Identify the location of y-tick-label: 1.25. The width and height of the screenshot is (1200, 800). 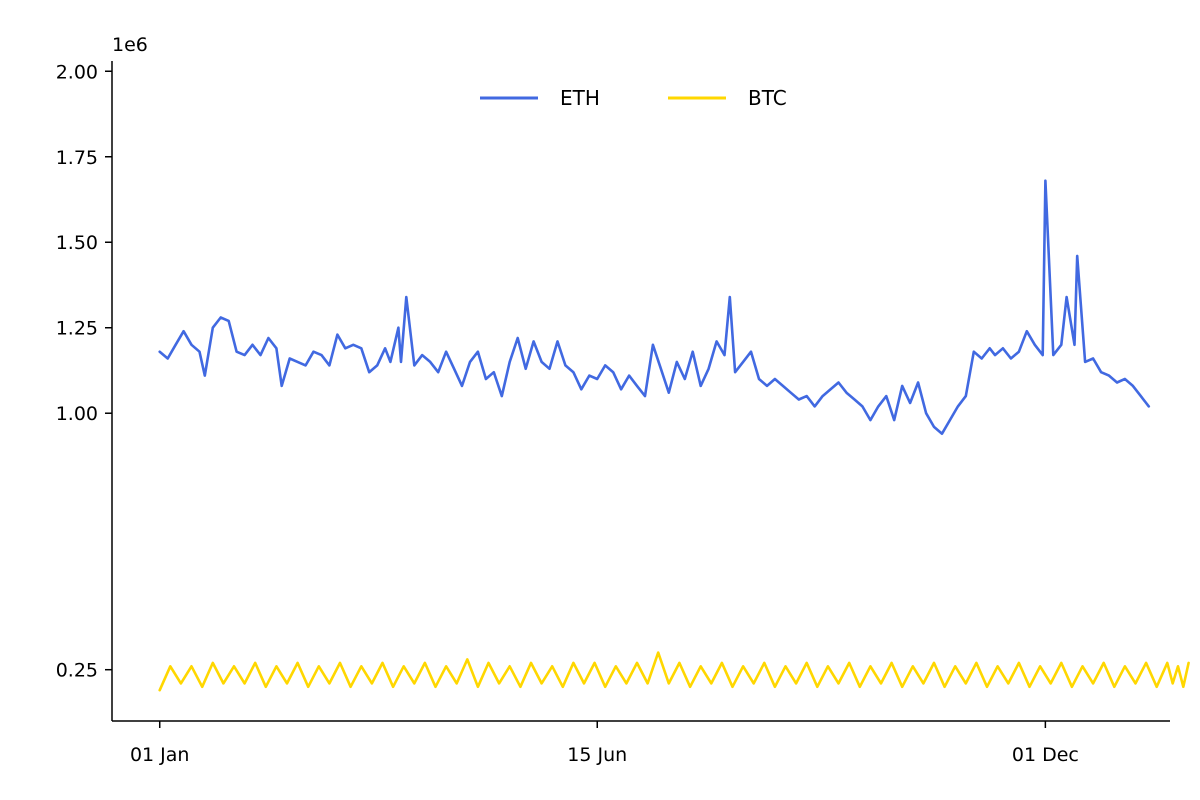
(77, 329).